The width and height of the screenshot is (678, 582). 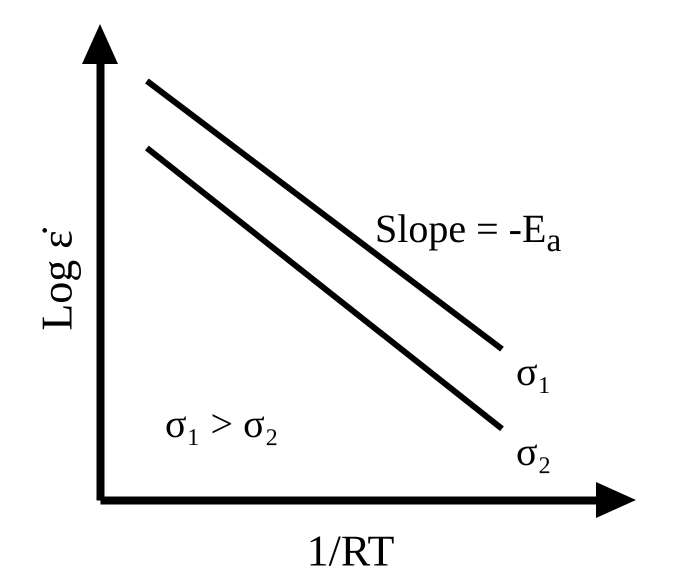 I want to click on series-label: σ₂, so click(x=534, y=451).